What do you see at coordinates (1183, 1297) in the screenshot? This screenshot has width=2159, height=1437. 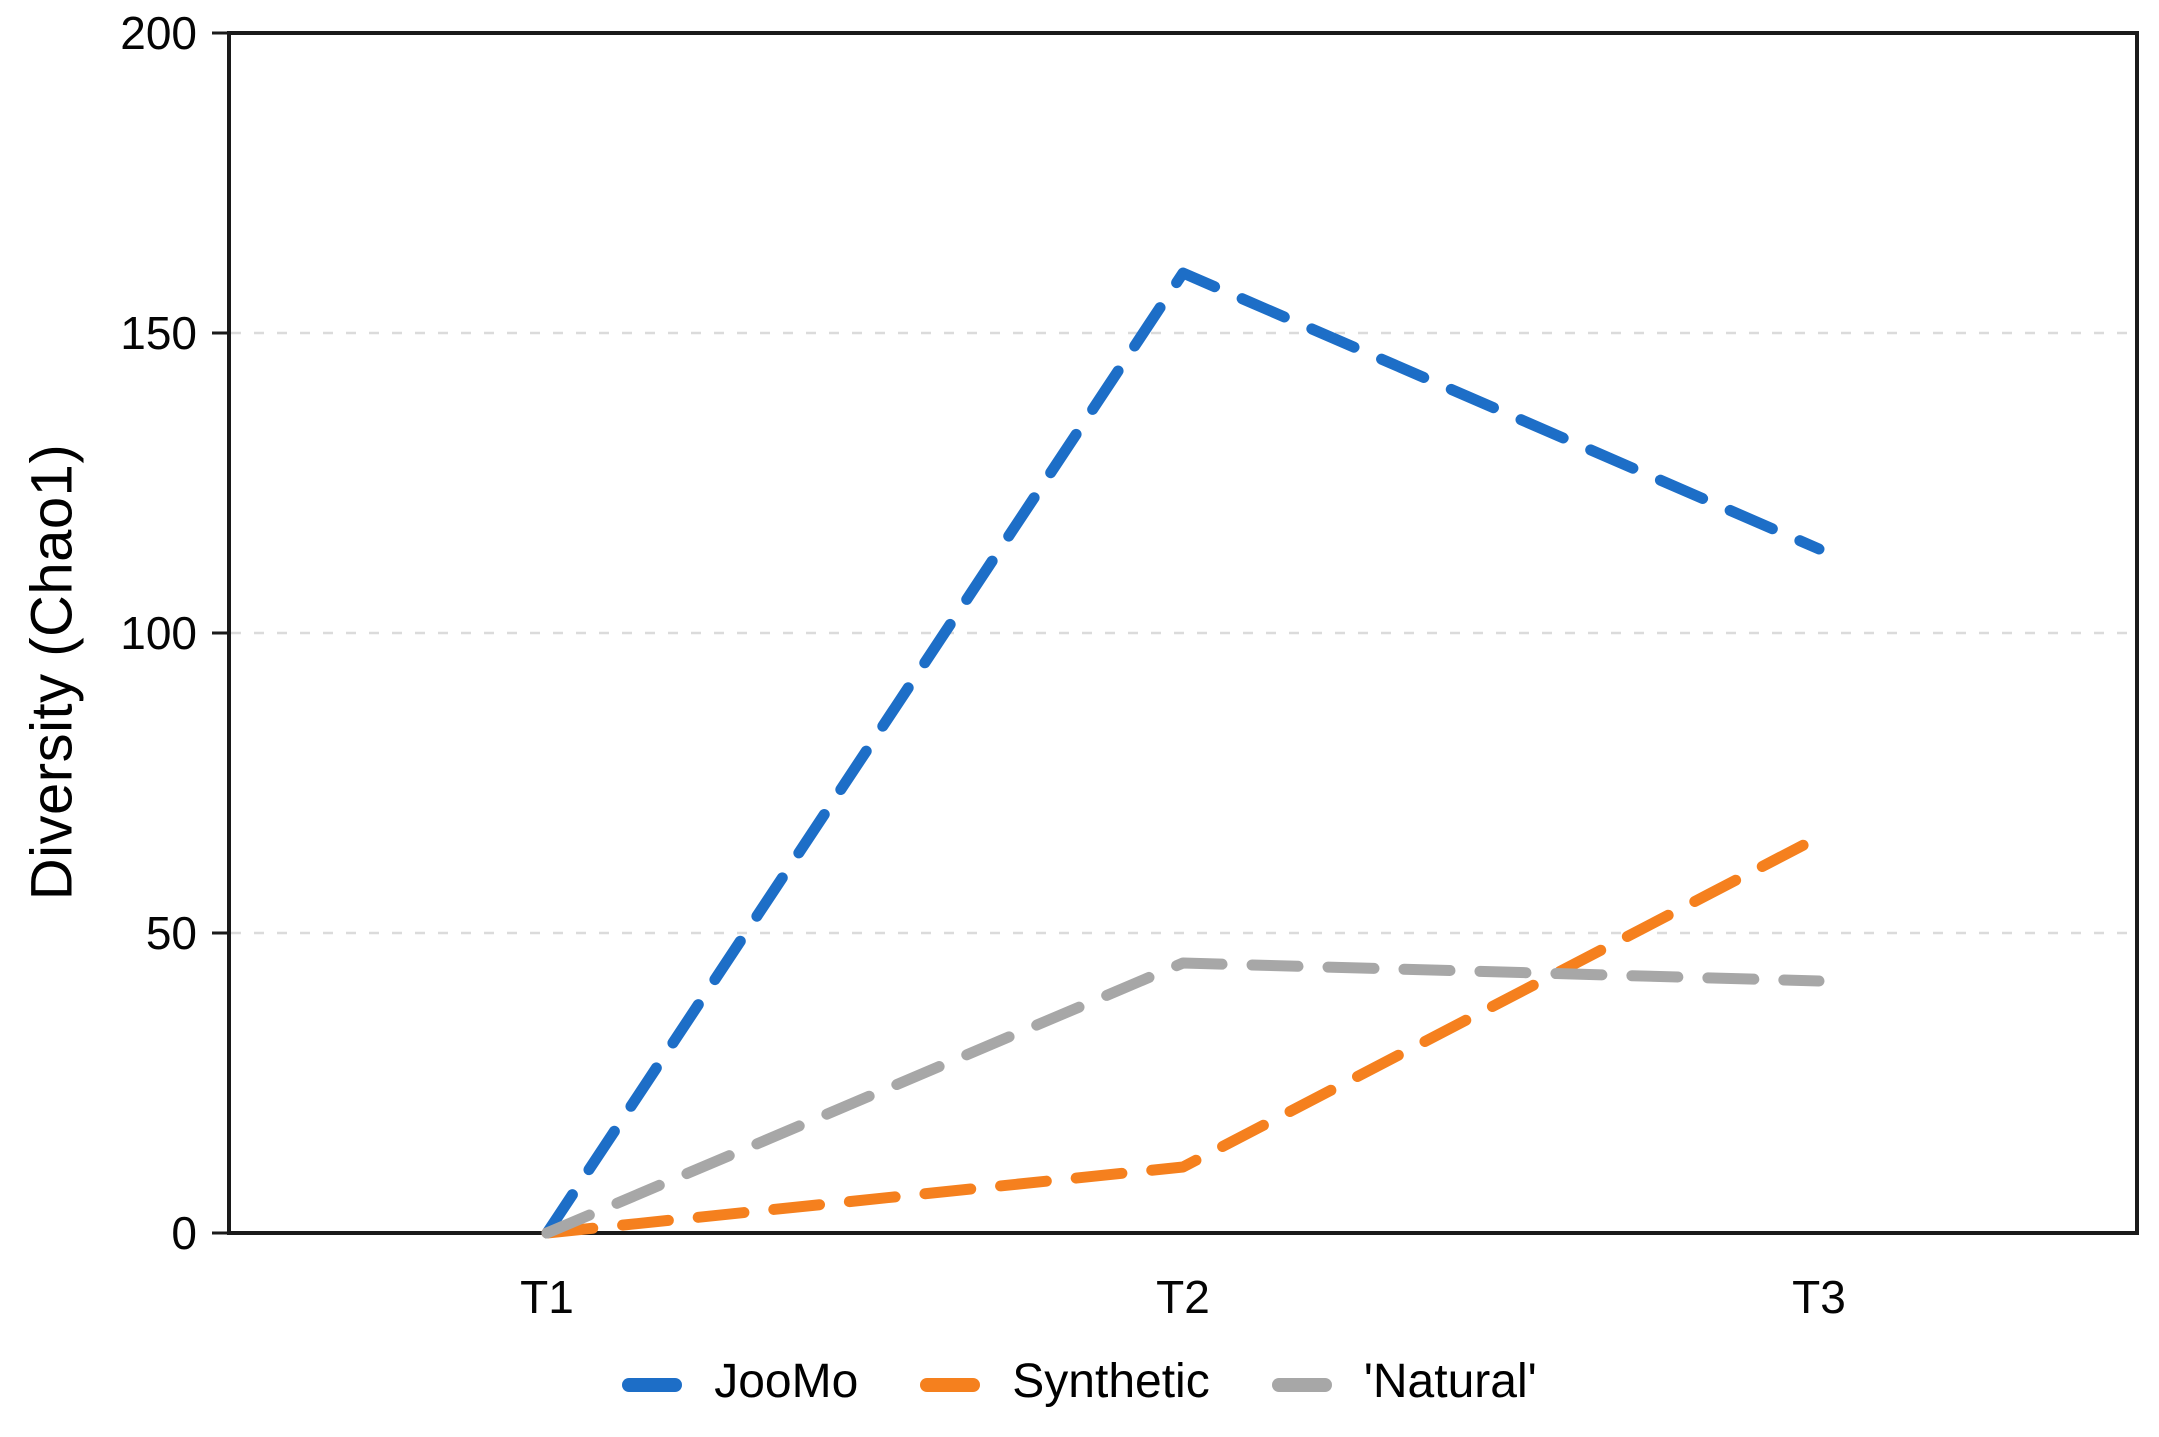 I see `x-tick-label-t2: T2` at bounding box center [1183, 1297].